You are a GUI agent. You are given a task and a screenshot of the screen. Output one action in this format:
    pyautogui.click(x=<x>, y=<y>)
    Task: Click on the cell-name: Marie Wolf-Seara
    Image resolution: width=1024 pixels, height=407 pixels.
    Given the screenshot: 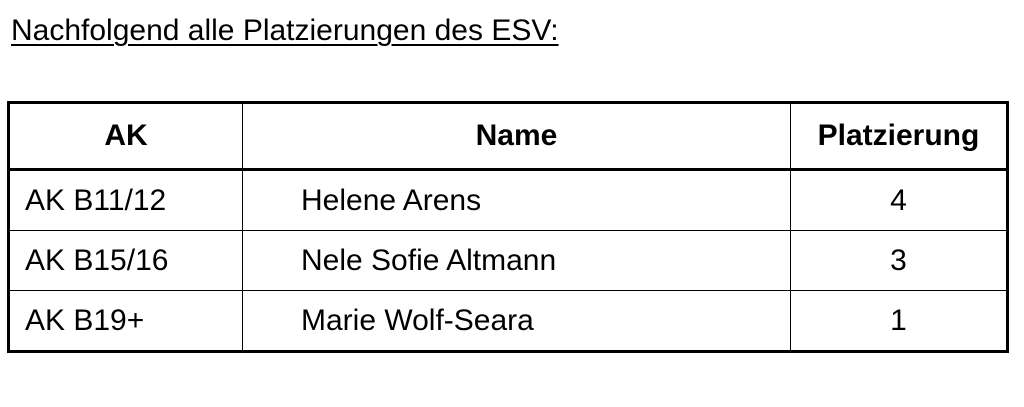 What is the action you would take?
    pyautogui.click(x=516, y=321)
    